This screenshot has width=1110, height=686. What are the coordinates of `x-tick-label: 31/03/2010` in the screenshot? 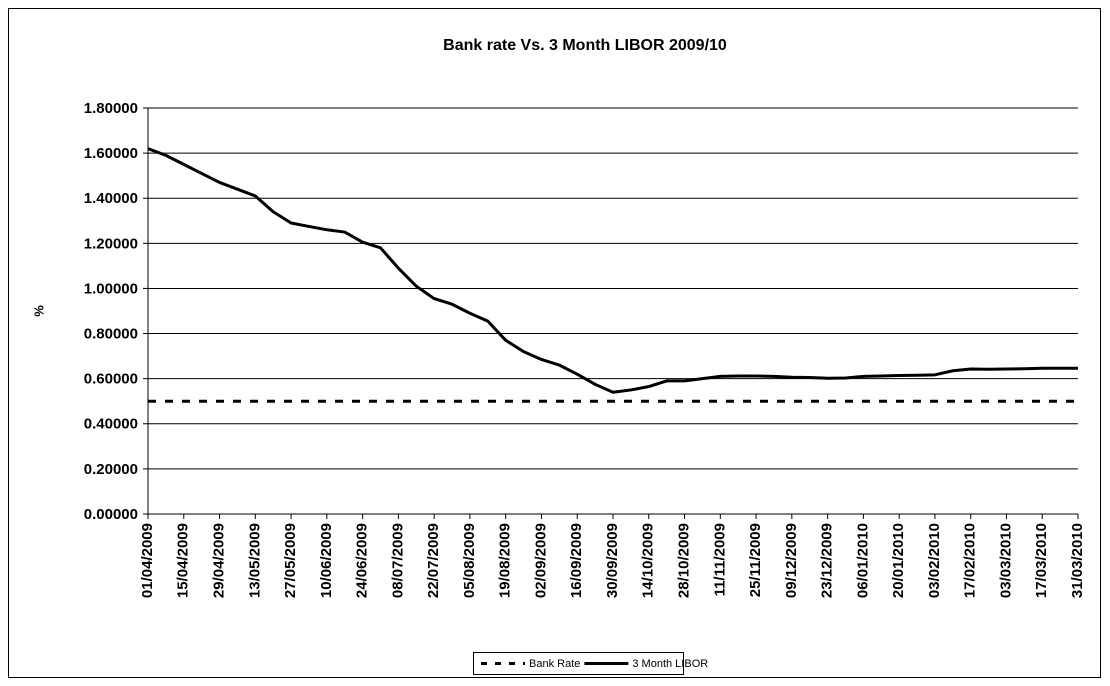 It's located at (1077, 560).